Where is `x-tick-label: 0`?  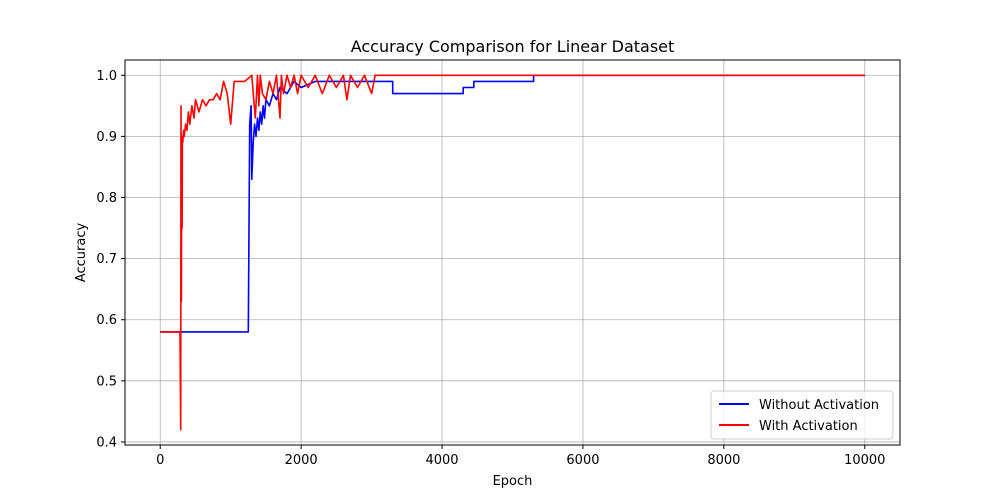 x-tick-label: 0 is located at coordinates (160, 460).